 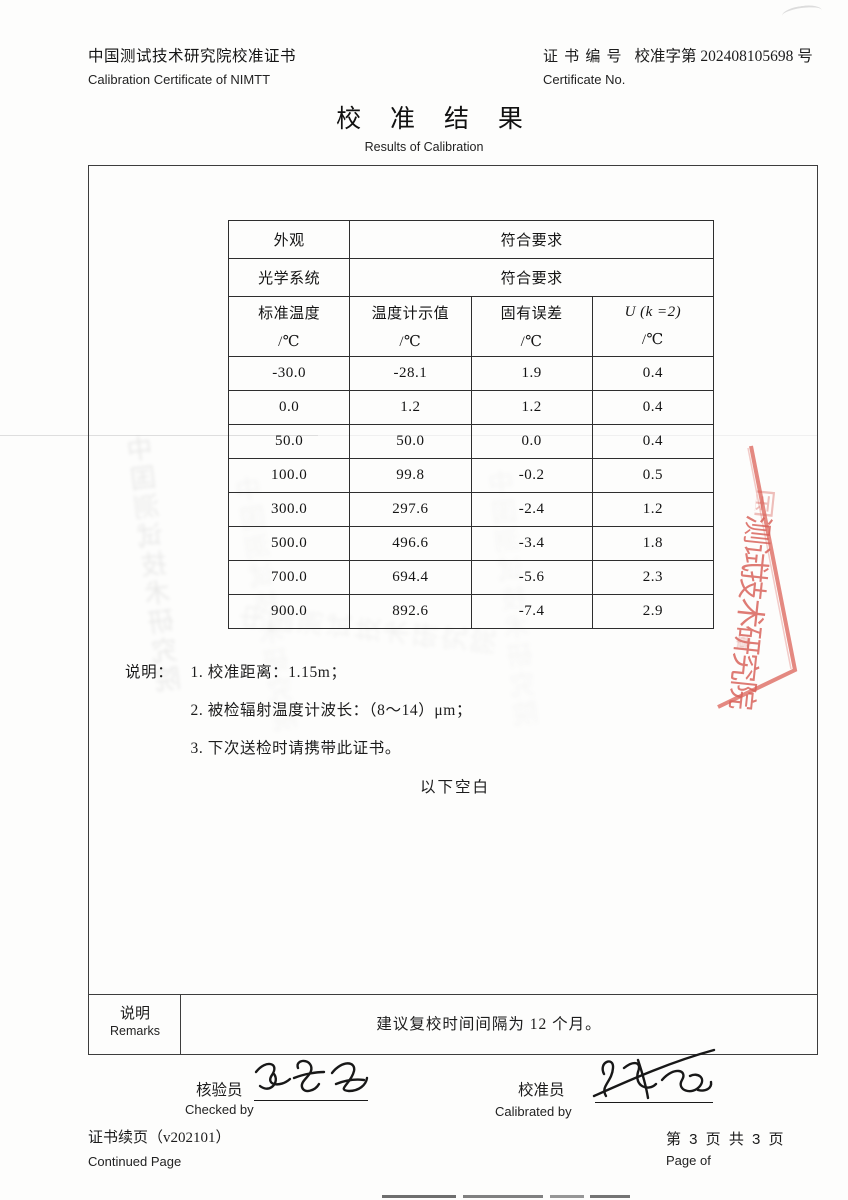 I want to click on table-cell: 496.6, so click(x=410, y=543).